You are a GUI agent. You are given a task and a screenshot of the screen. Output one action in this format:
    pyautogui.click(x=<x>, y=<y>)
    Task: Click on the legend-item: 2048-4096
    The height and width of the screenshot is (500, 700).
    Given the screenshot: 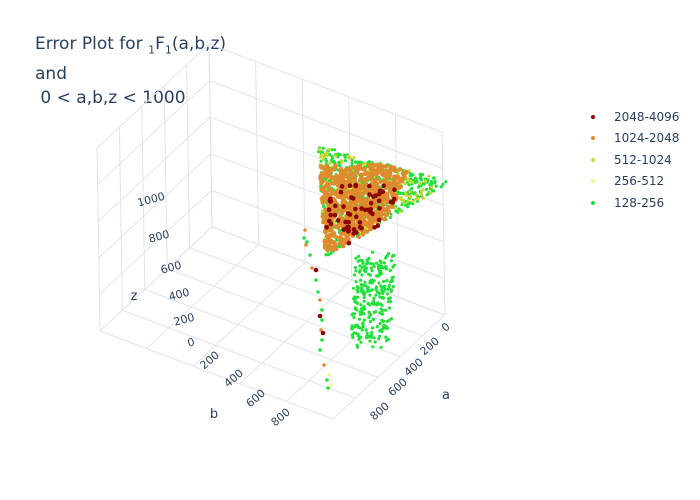 What is the action you would take?
    pyautogui.click(x=632, y=117)
    